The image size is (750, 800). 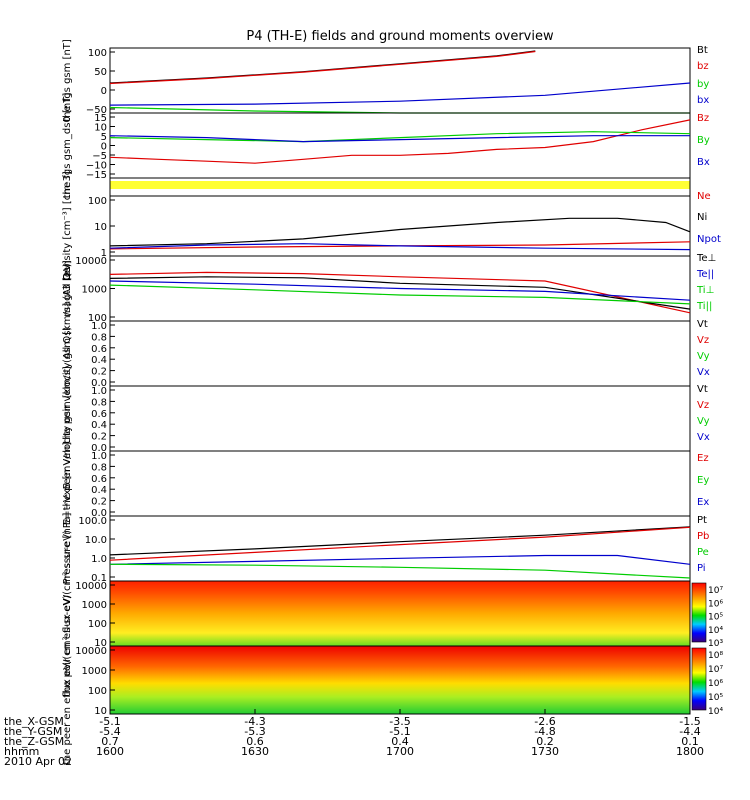 I want to click on y-tick-label: 10000, so click(x=91, y=261).